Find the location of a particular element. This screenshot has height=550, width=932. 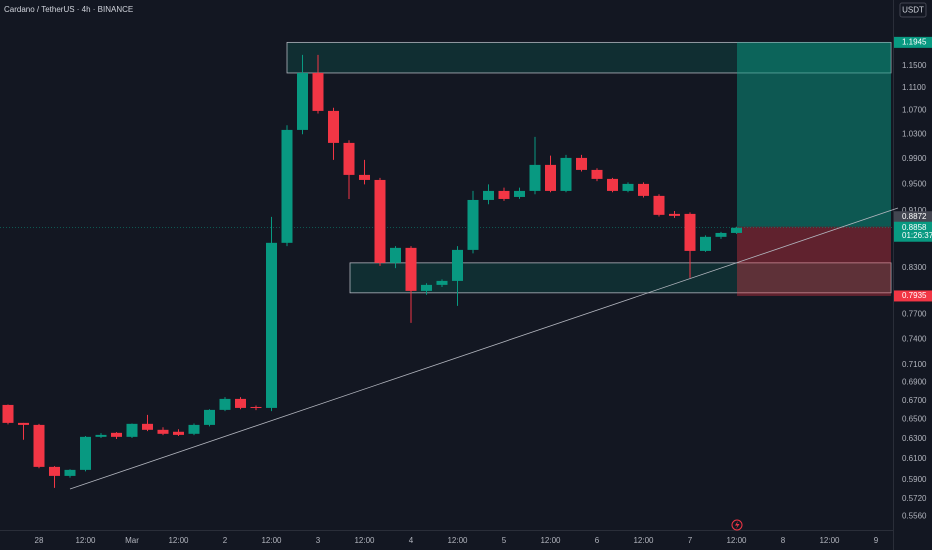

price-tag-label: 0.8872 is located at coordinates (914, 216).